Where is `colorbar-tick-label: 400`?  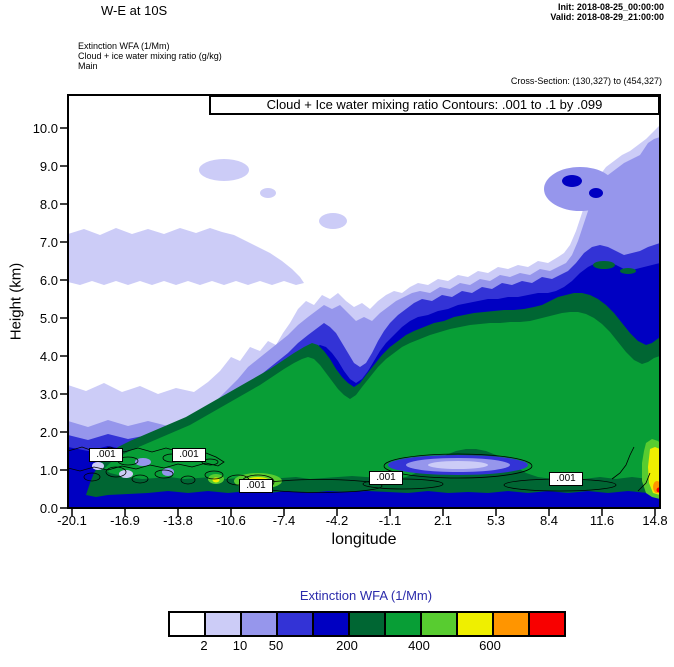 colorbar-tick-label: 400 is located at coordinates (419, 645).